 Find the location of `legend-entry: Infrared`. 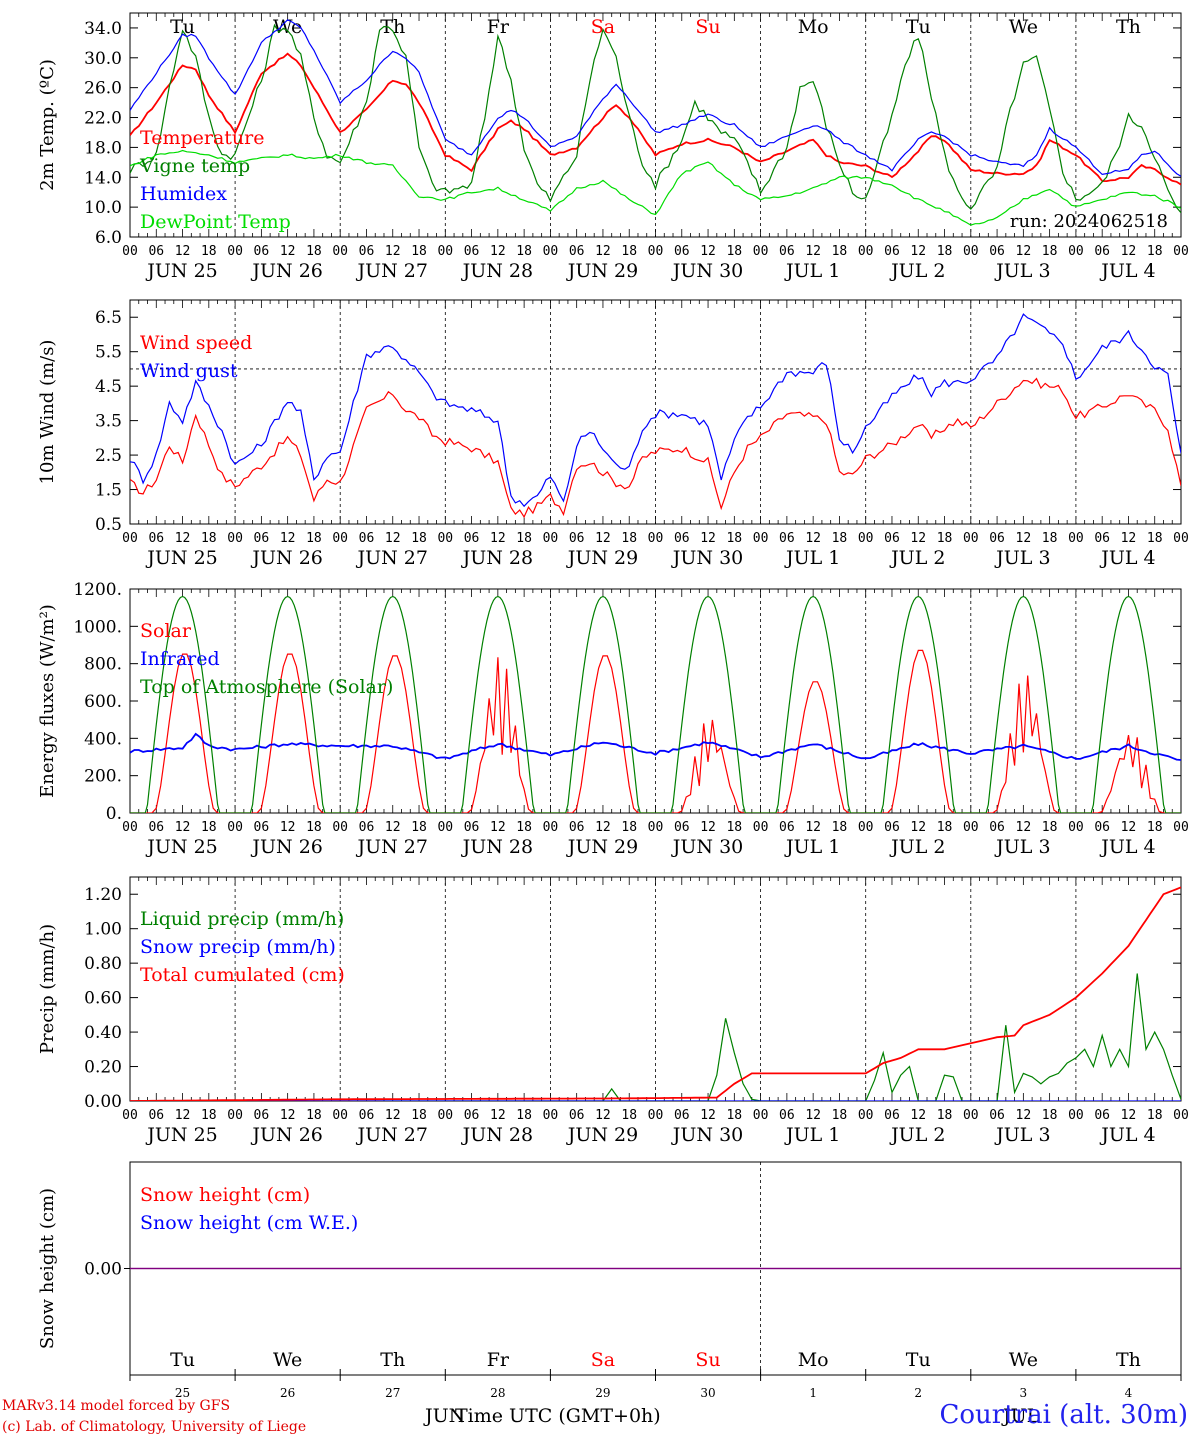

legend-entry: Infrared is located at coordinates (180, 659).